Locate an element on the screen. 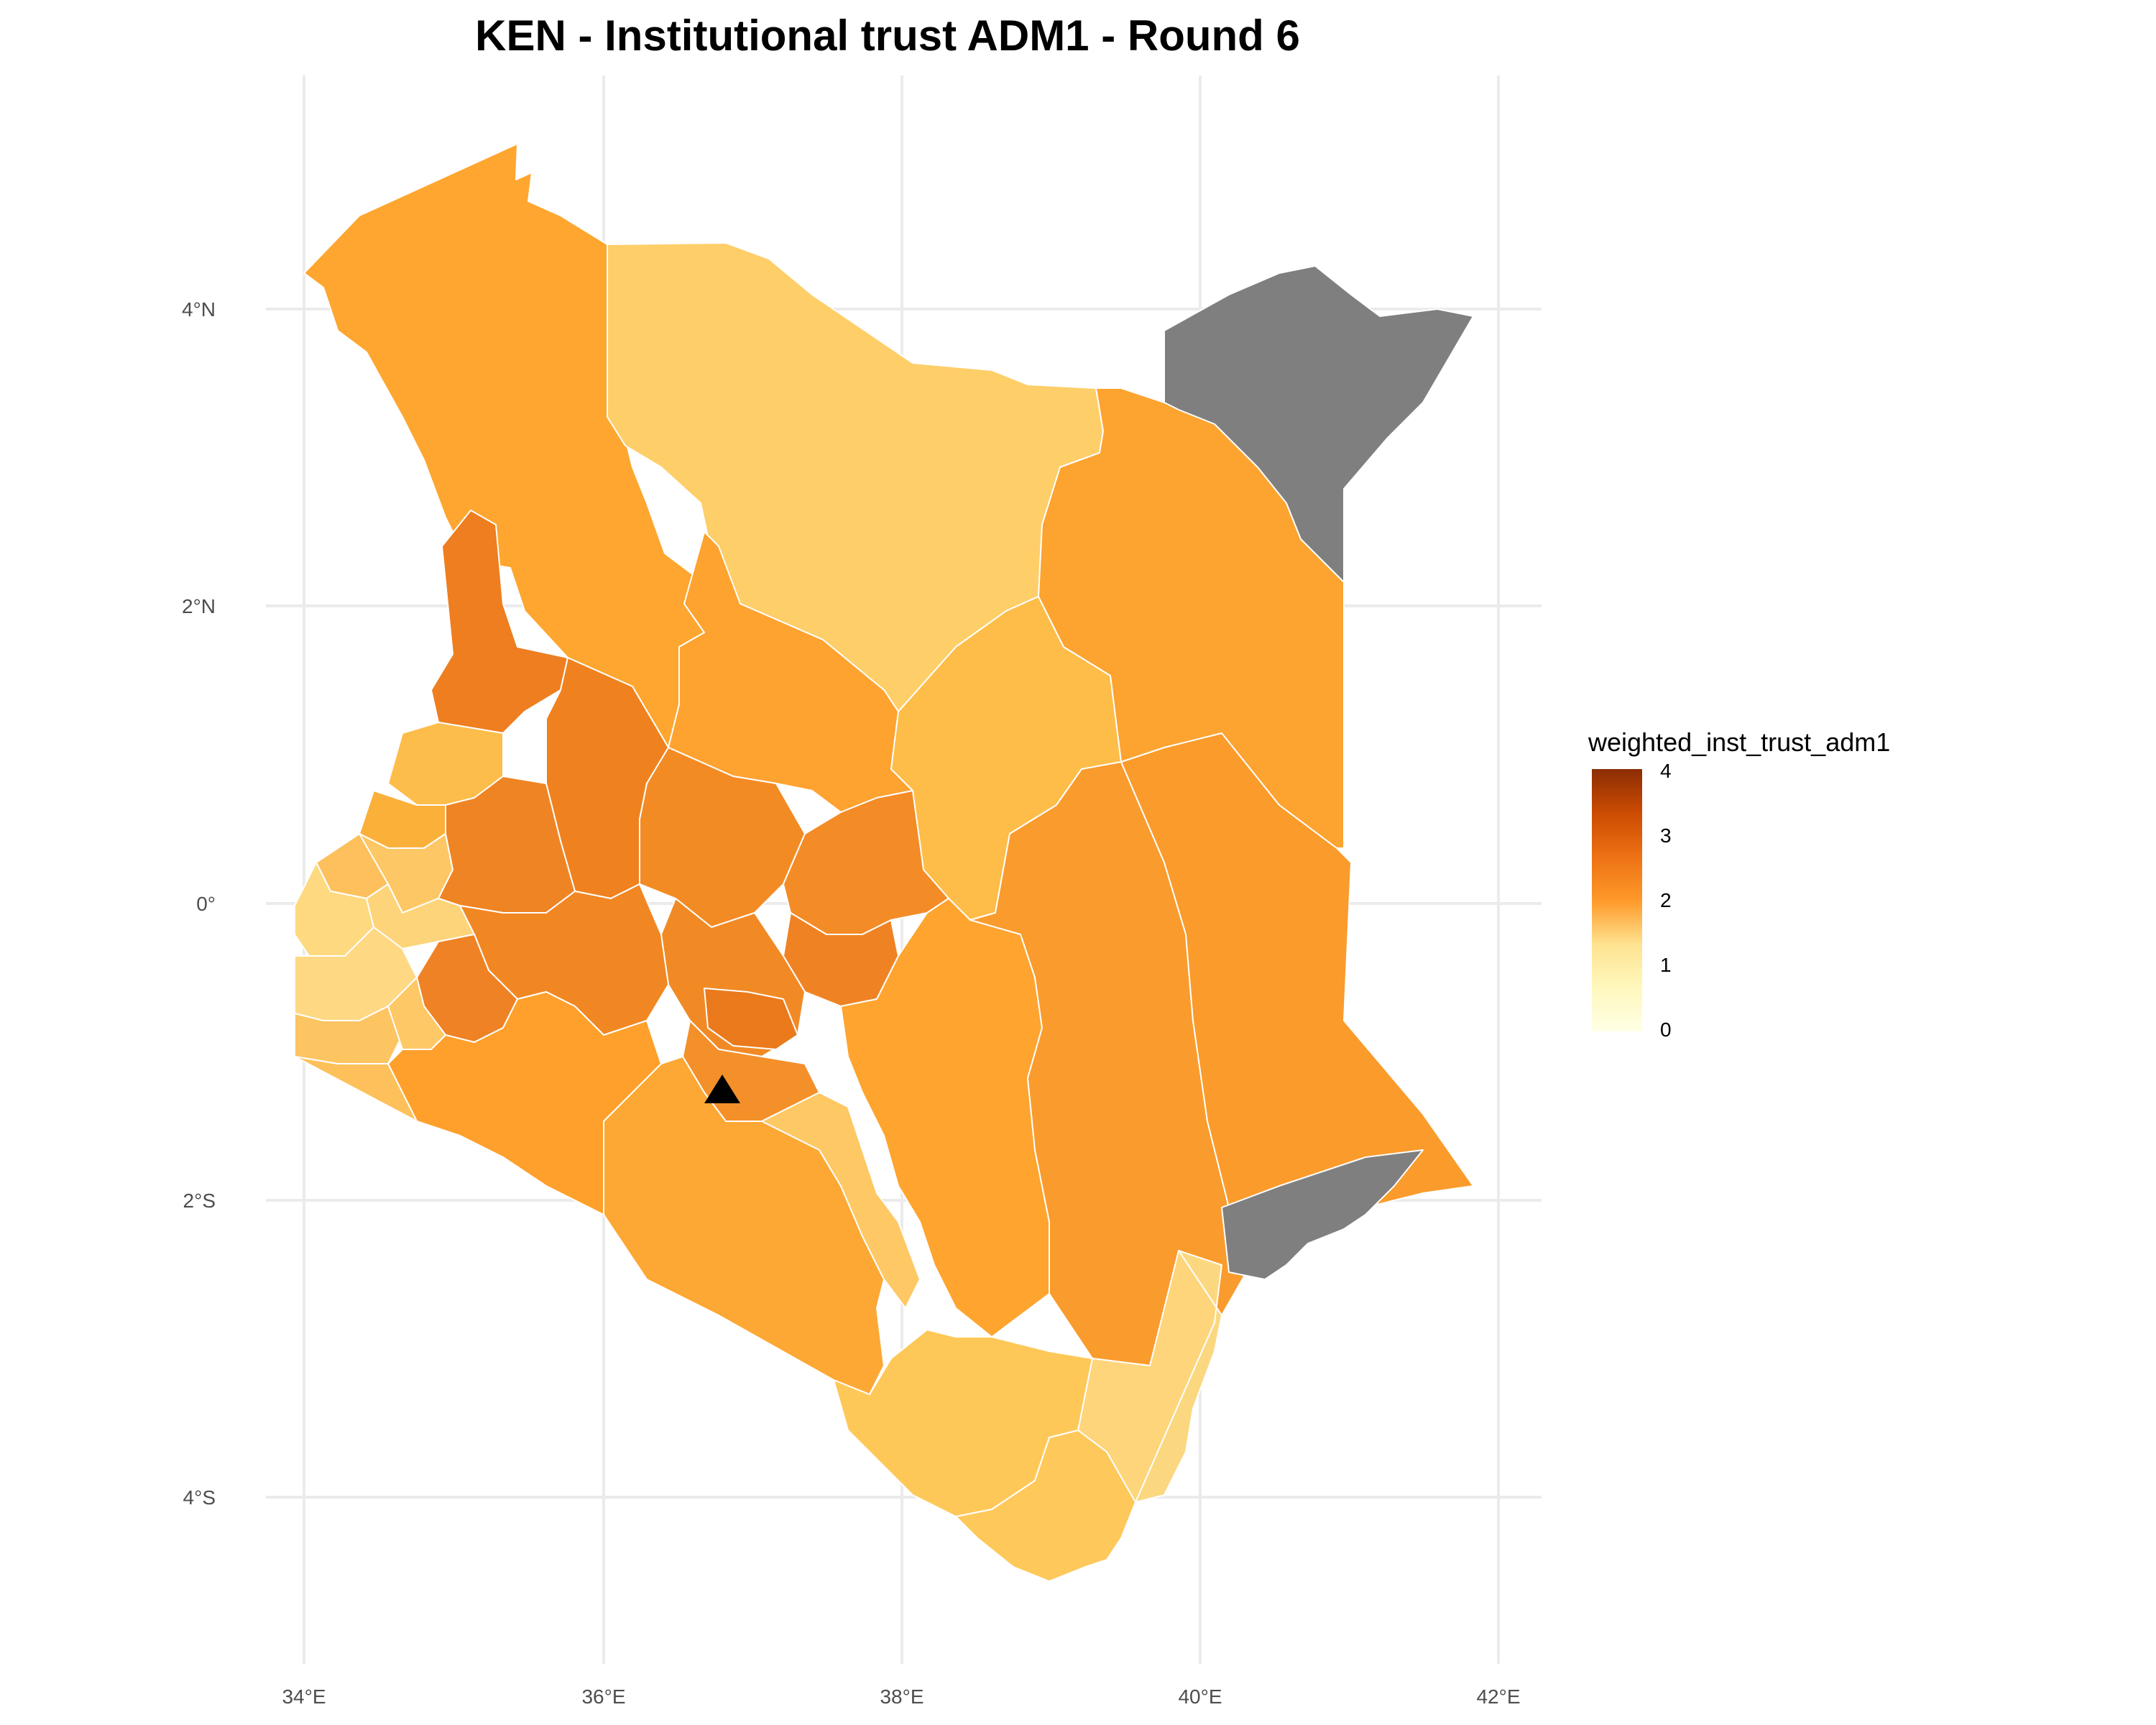 This screenshot has height=1725, width=2156. x-axis: 34°E 36°E 38°E 40°E 42°E is located at coordinates (901, 1696).